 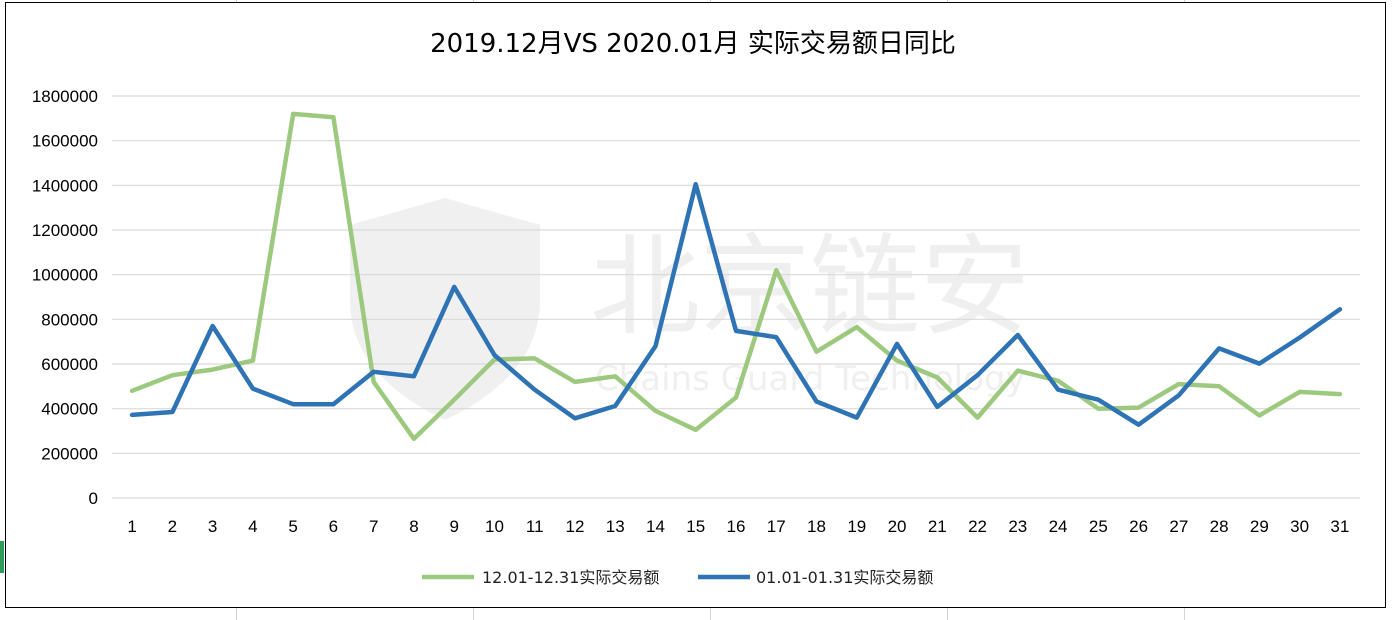 What do you see at coordinates (810, 287) in the screenshot?
I see `watermark-cn: 北京链安` at bounding box center [810, 287].